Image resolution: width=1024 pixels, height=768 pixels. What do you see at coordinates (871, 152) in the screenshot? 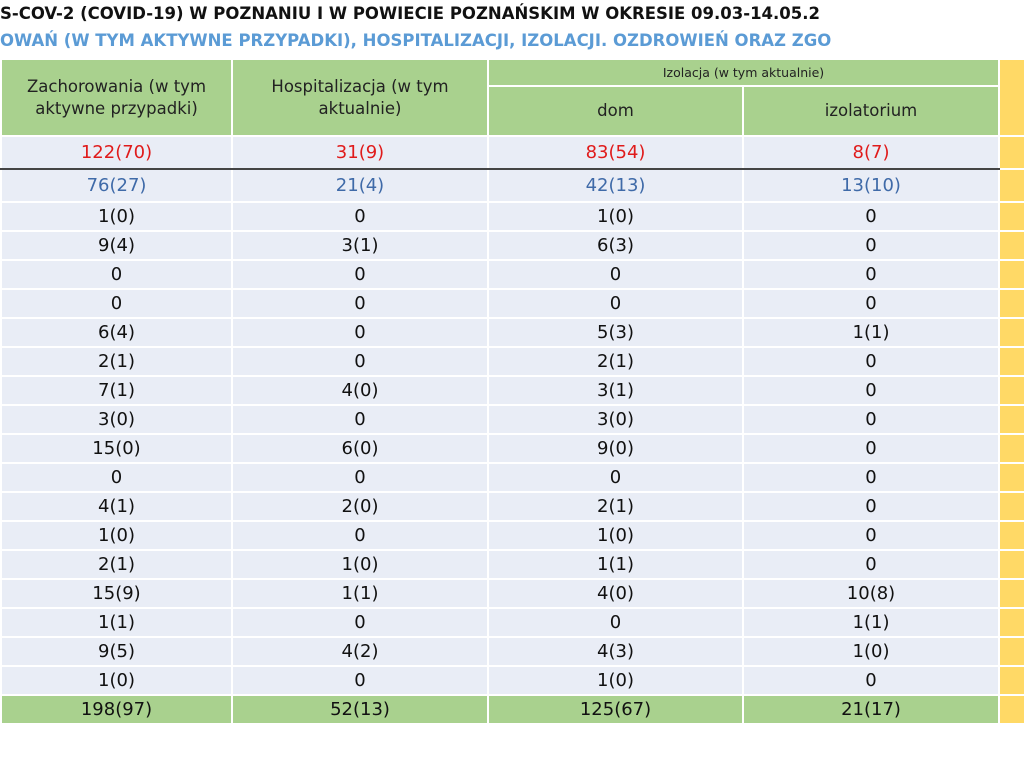
I see `cell: 8(7)` at bounding box center [871, 152].